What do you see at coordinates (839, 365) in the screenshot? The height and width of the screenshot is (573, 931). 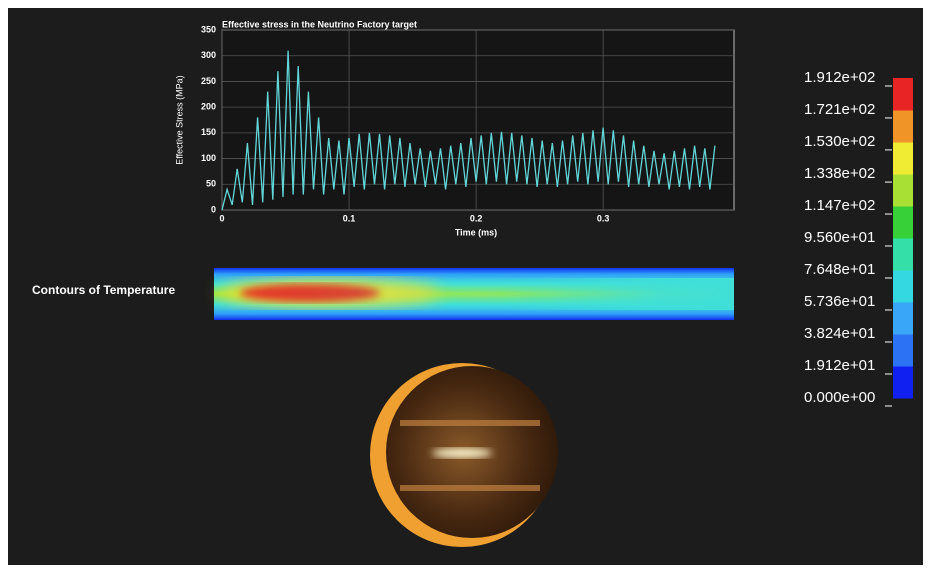 I see `colorbar-label: 1.912e+01` at bounding box center [839, 365].